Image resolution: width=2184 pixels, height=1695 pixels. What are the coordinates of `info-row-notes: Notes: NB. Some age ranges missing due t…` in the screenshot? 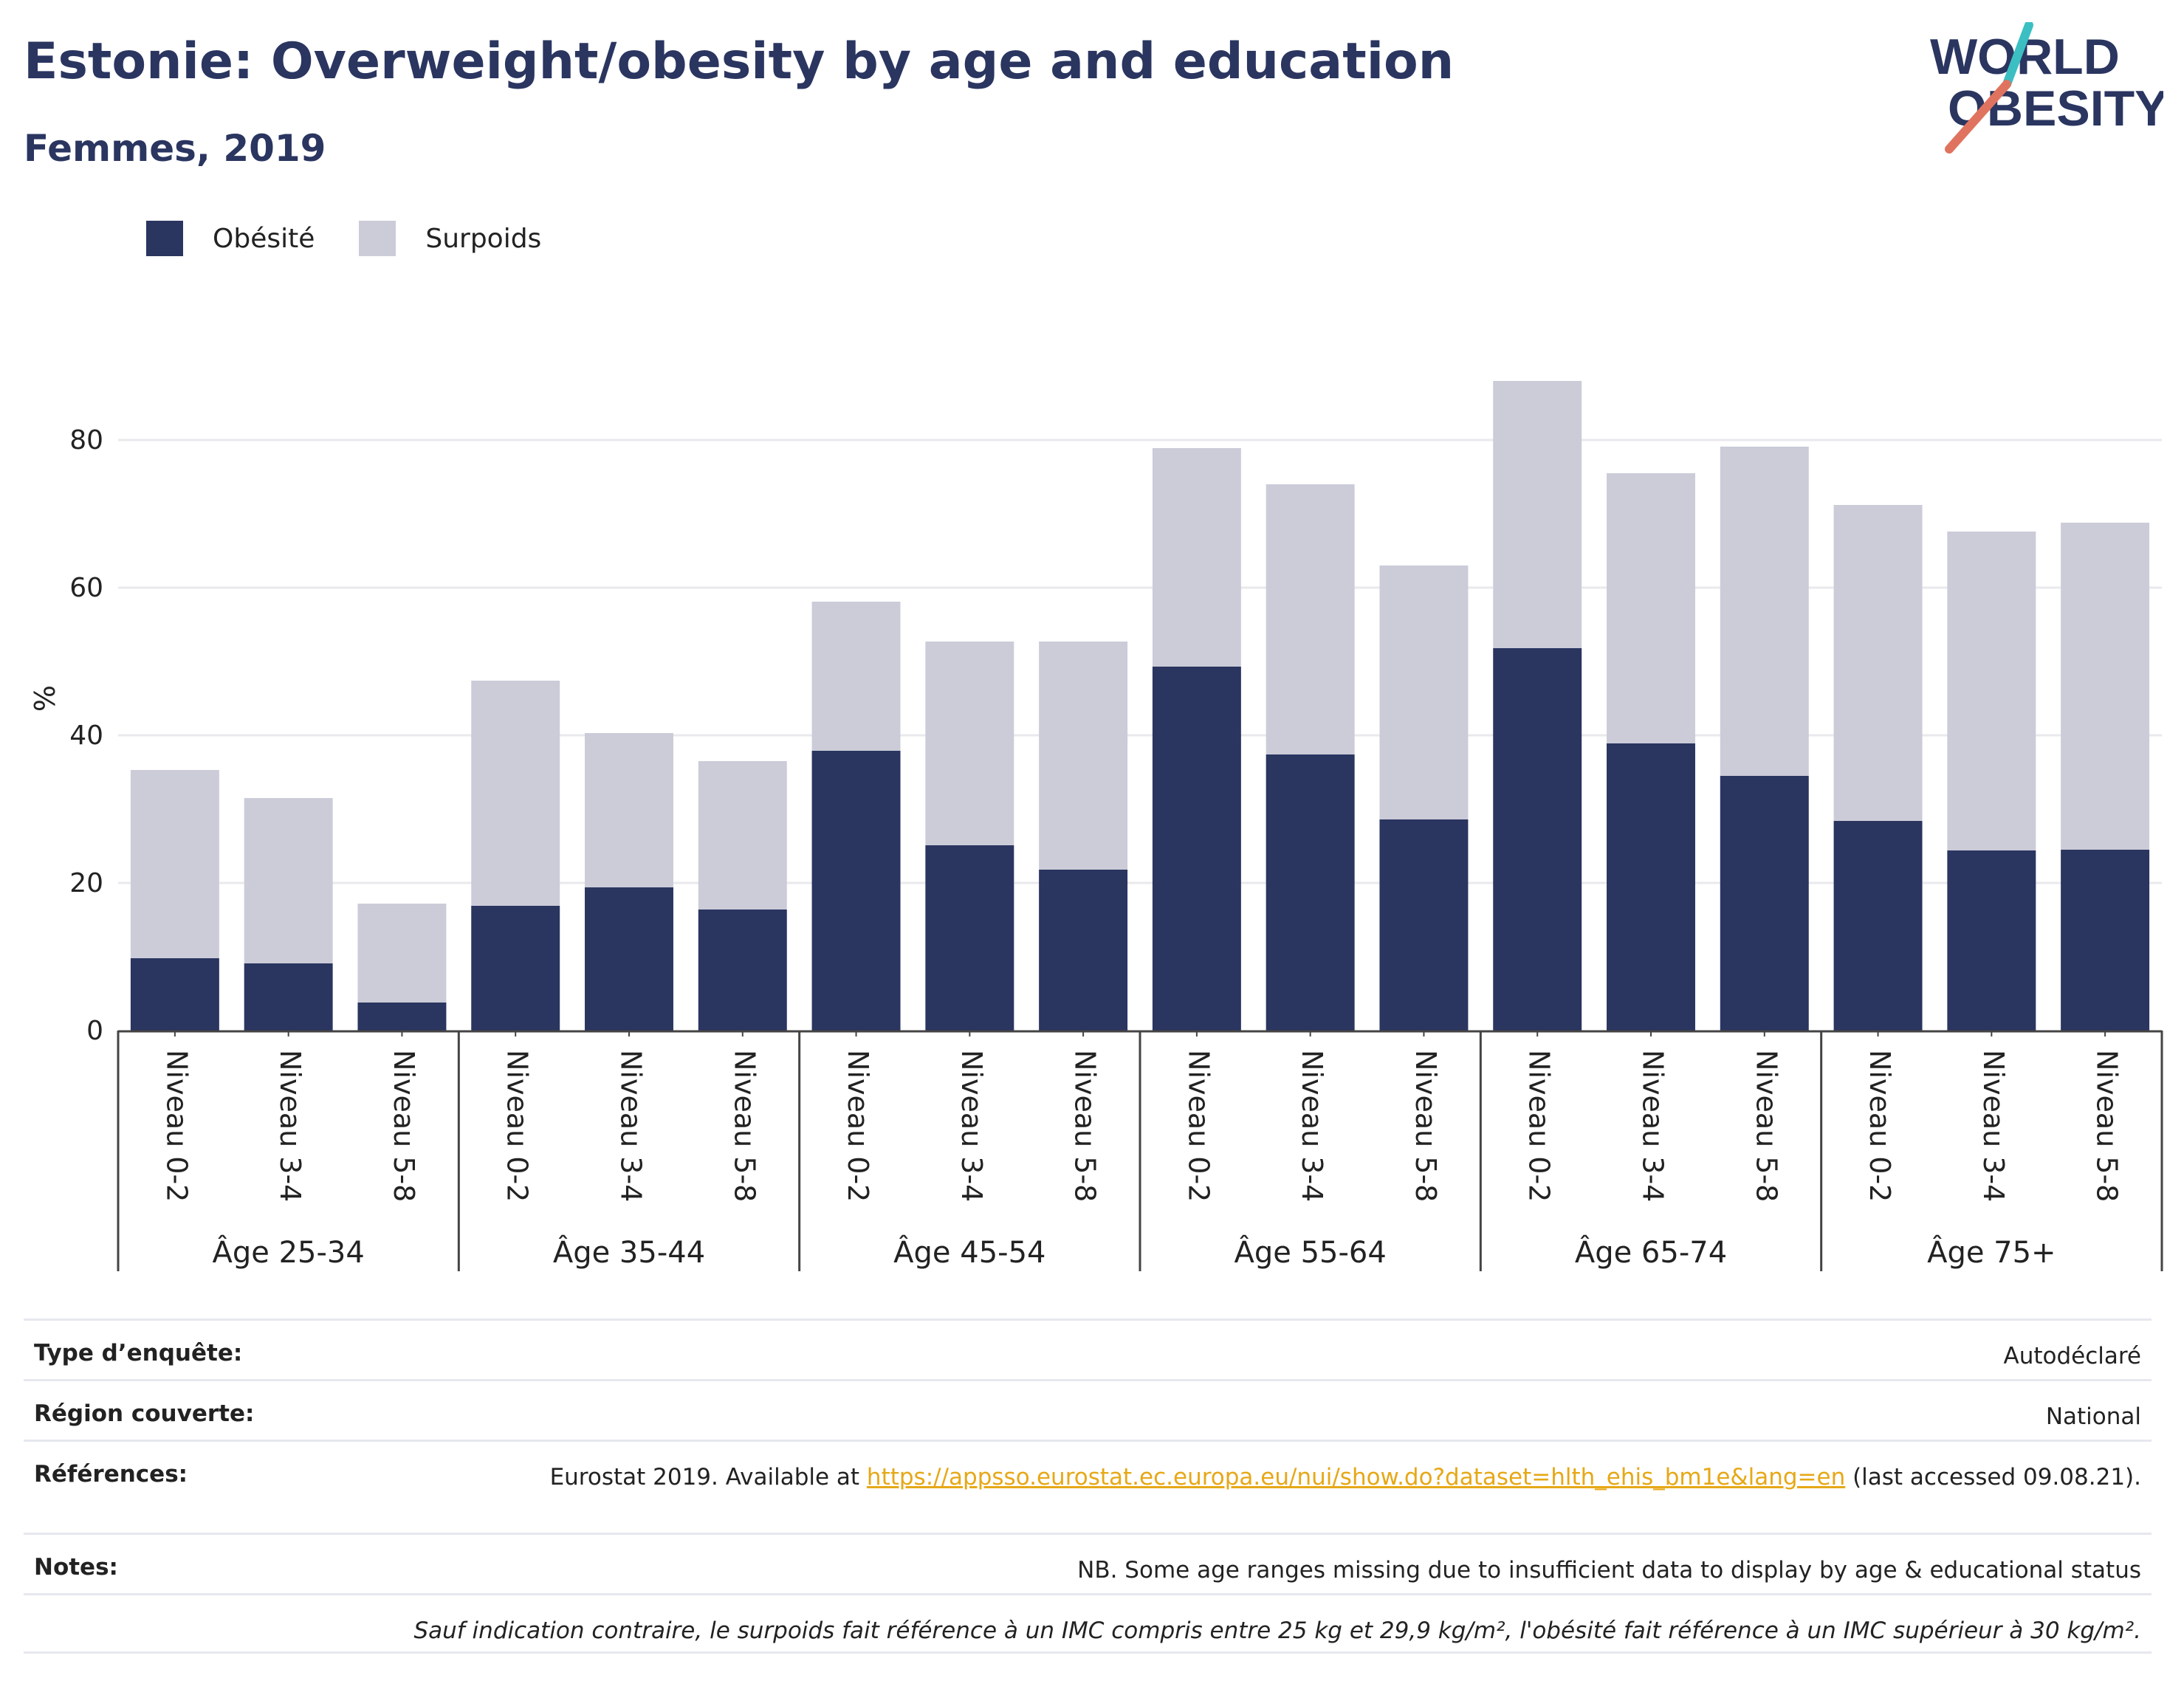 It's located at (1088, 1563).